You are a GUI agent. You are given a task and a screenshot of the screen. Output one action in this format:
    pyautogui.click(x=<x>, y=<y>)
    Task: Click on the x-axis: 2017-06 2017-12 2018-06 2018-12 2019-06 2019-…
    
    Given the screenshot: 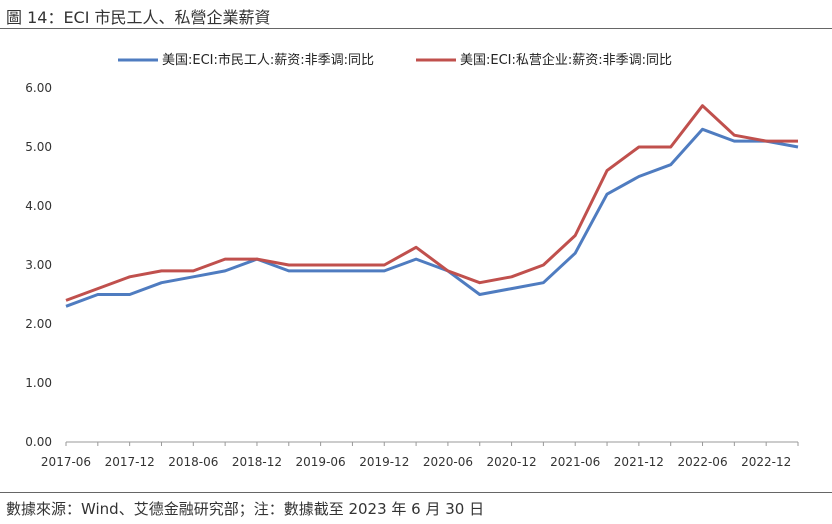 What is the action you would take?
    pyautogui.click(x=420, y=455)
    